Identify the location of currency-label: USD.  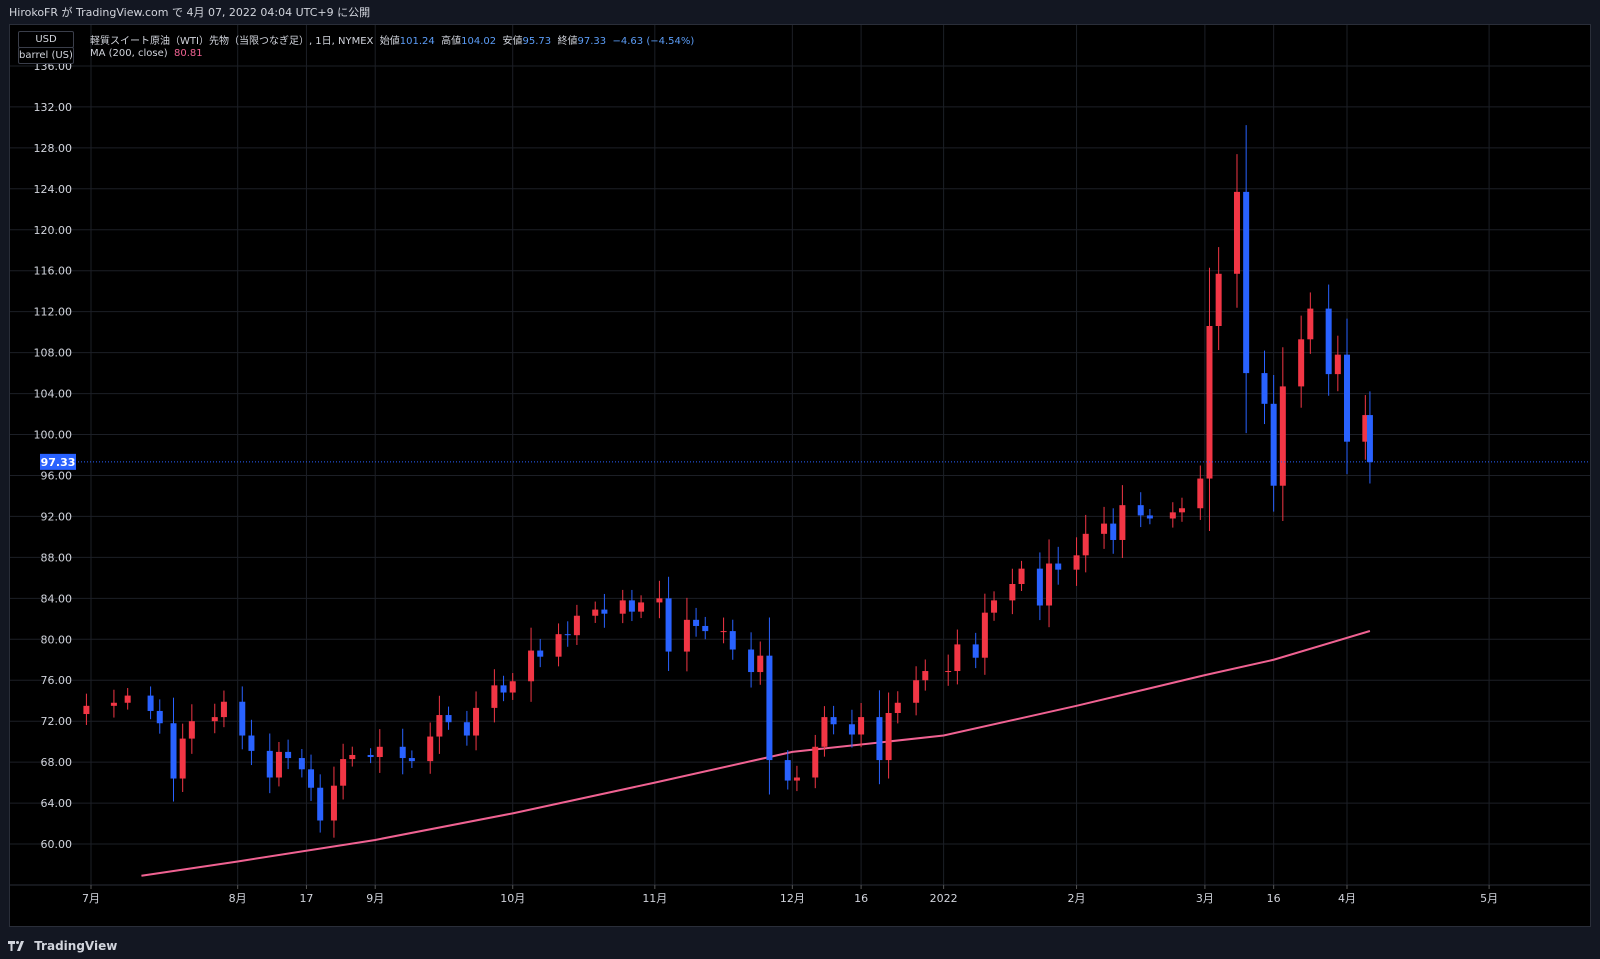
(46, 39).